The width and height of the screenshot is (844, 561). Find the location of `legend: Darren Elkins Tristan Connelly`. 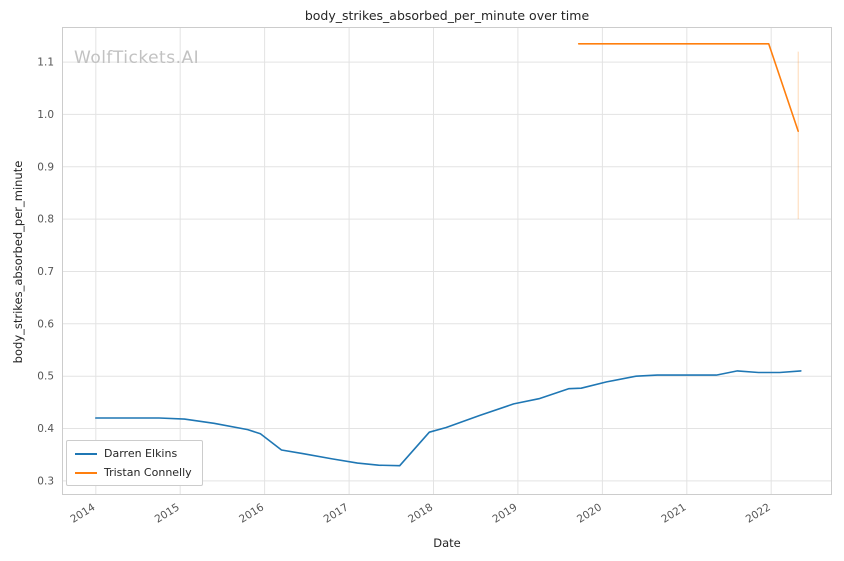

legend: Darren Elkins Tristan Connelly is located at coordinates (134, 463).